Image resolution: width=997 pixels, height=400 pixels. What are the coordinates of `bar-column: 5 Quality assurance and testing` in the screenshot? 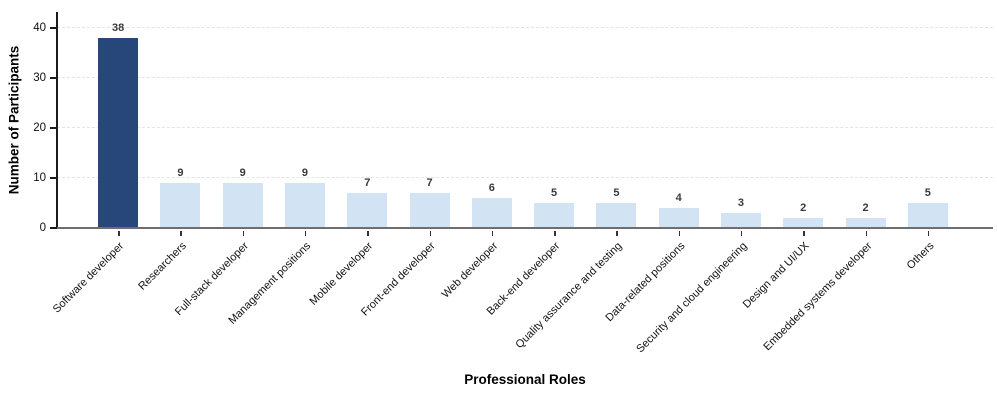 It's located at (580, 181).